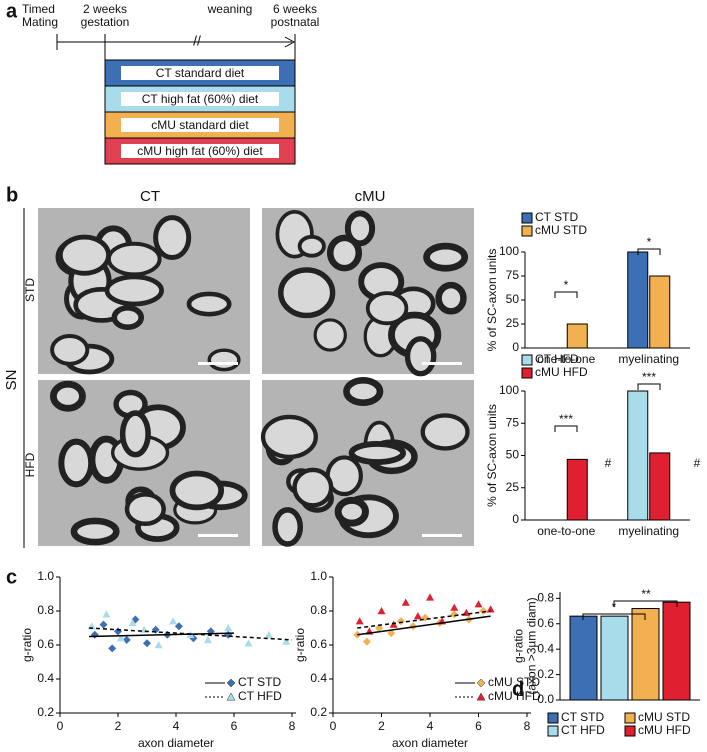 The image size is (707, 752). What do you see at coordinates (197, 41) in the screenshot?
I see `break-mark: //` at bounding box center [197, 41].